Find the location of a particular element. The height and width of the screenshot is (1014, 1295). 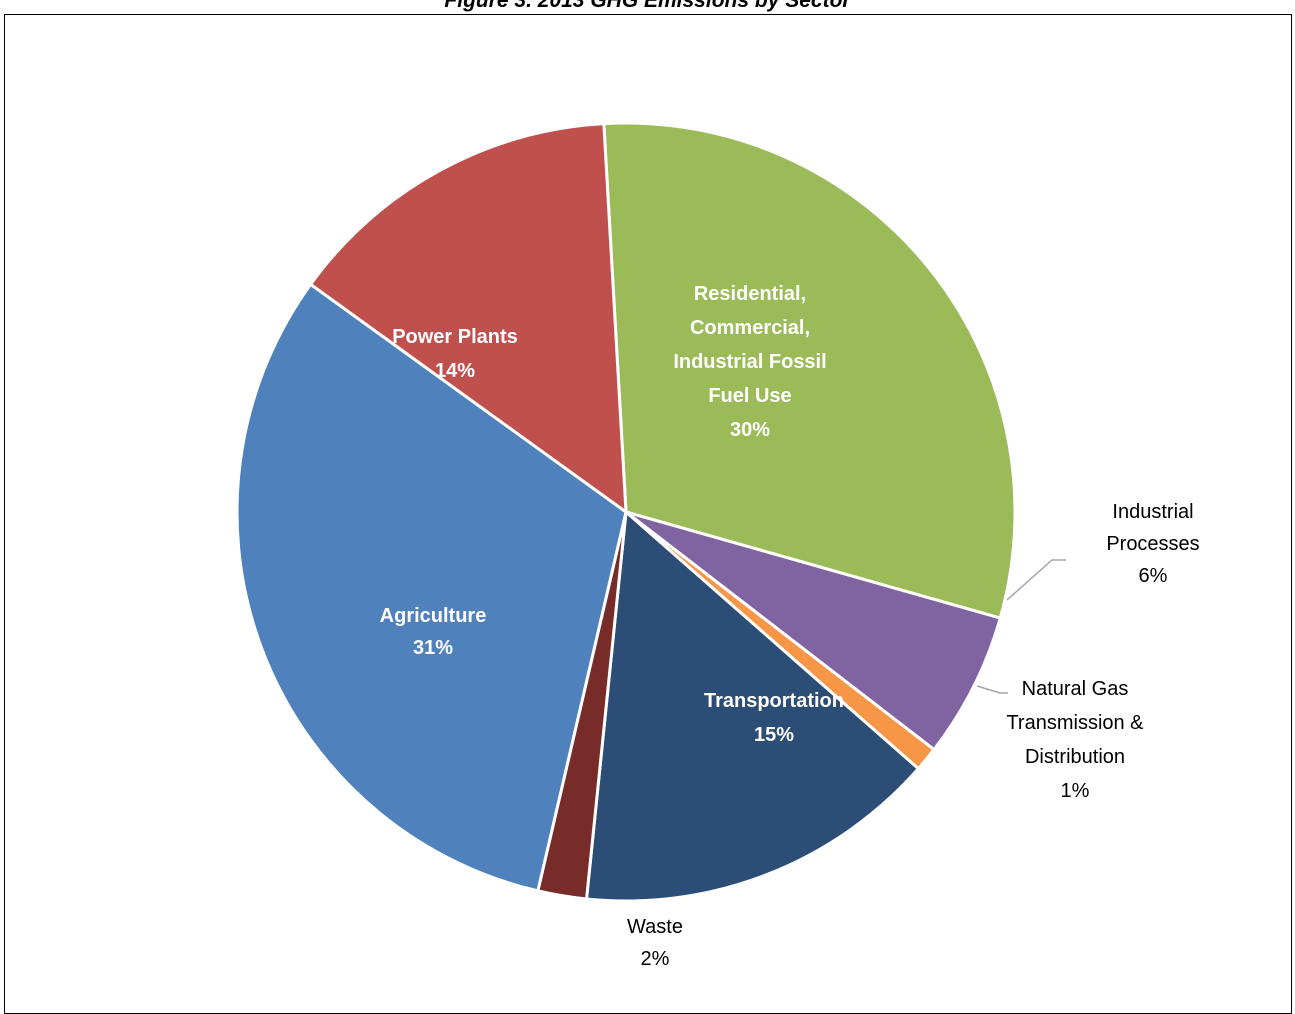

label-natural-gas-transmission-and-distribution: Natural Gas Transmission & Distribution 1% is located at coordinates (1075, 740).